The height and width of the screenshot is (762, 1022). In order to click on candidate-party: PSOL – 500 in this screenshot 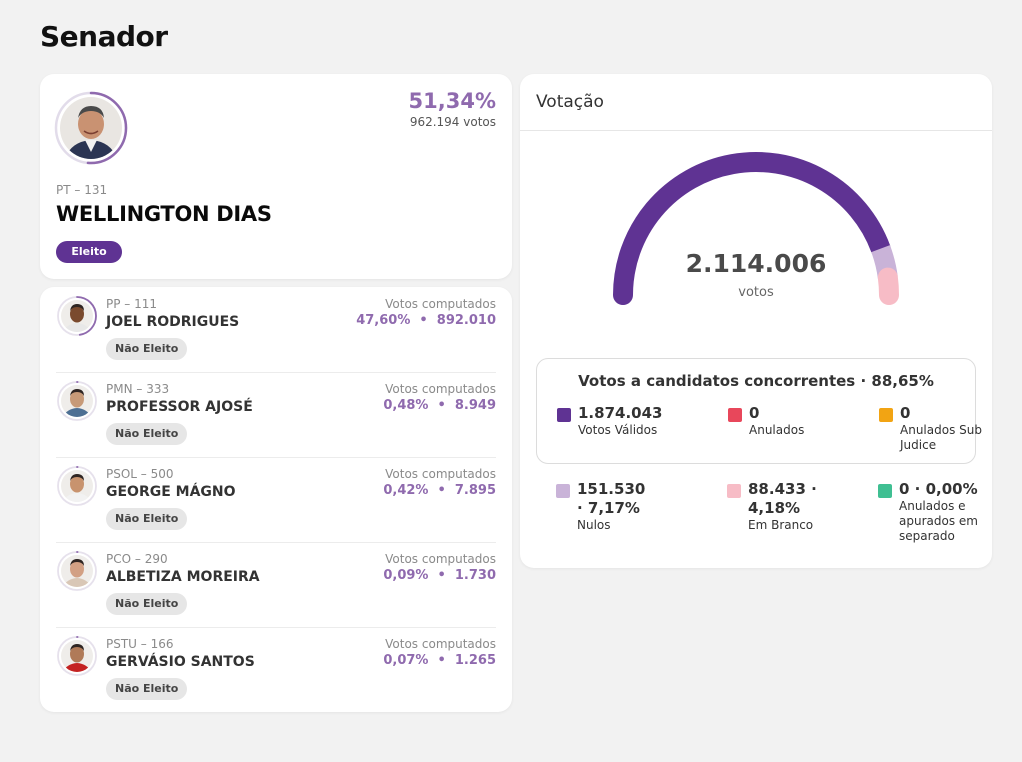, I will do `click(140, 474)`.